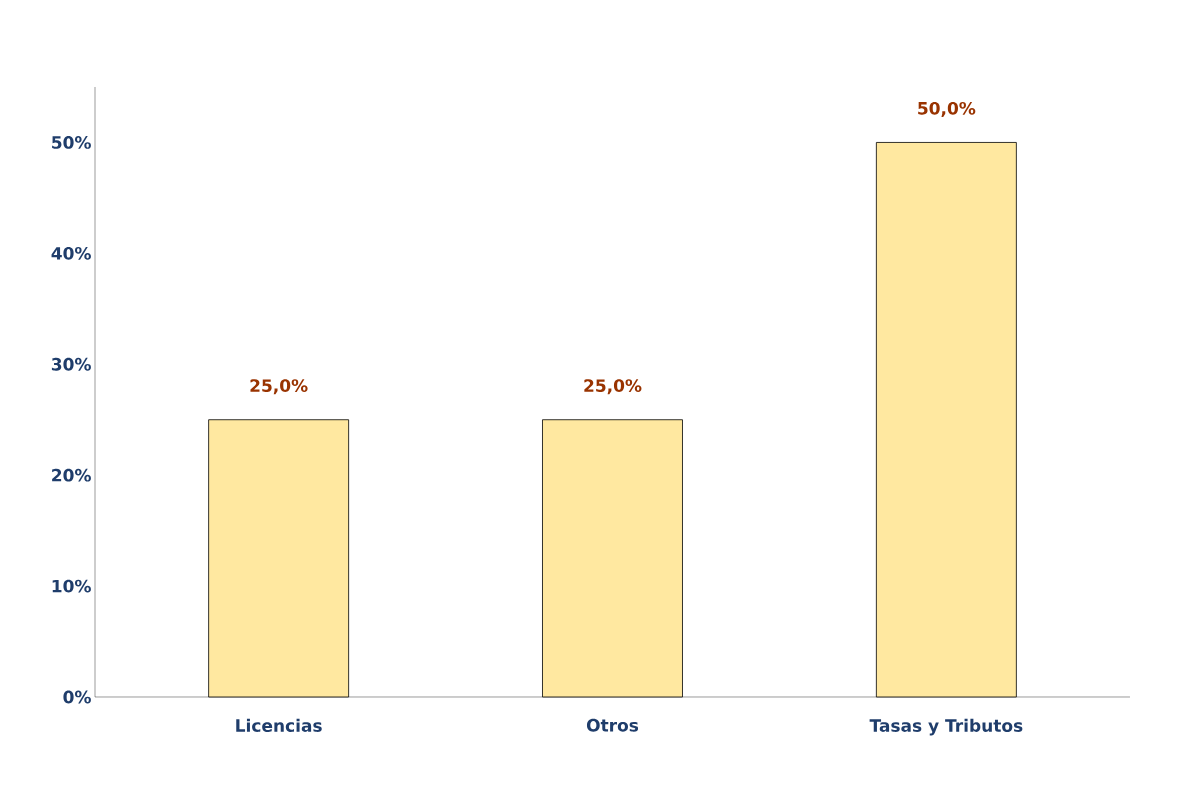 The height and width of the screenshot is (792, 1190). I want to click on x-tick-label: Otros, so click(612, 725).